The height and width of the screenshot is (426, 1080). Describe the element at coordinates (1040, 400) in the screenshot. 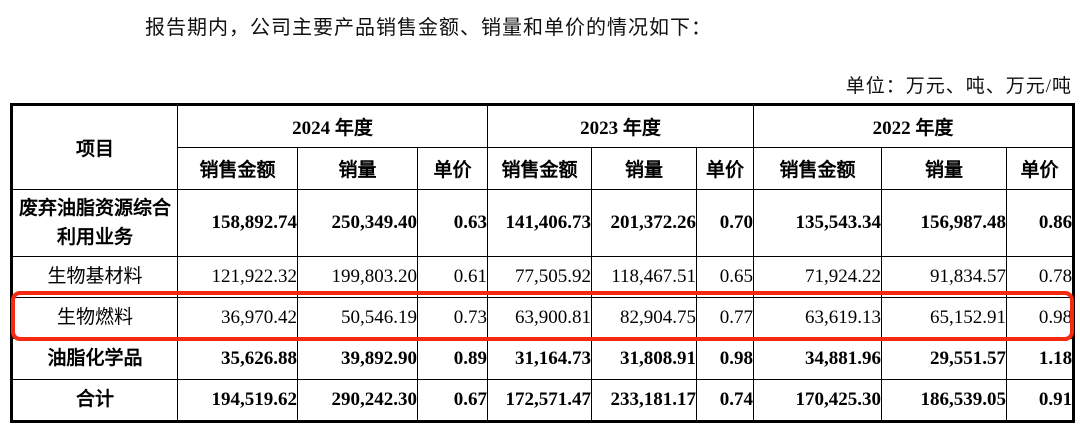

I see `cell-value: 0.91` at that location.